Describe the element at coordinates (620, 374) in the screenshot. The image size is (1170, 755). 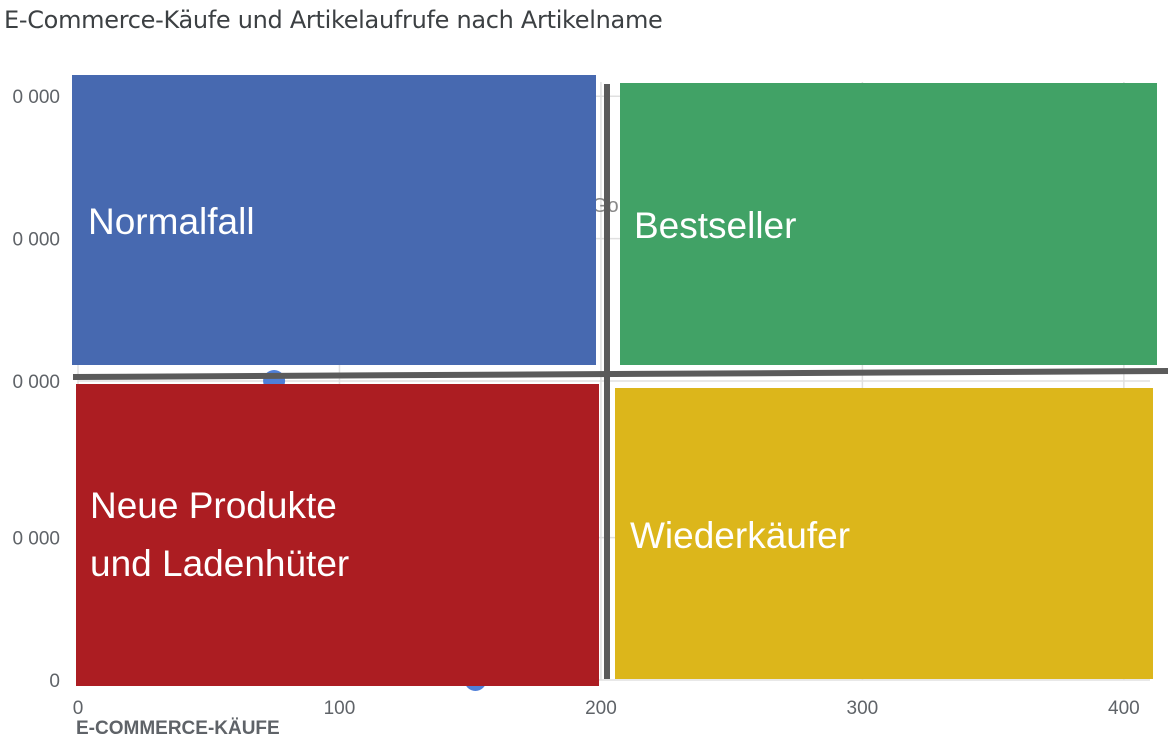
I see `horizontal-divider` at that location.